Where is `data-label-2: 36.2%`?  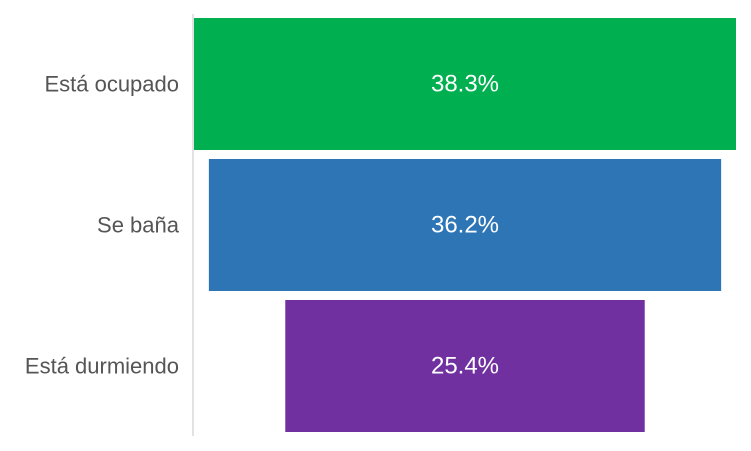
data-label-2: 36.2% is located at coordinates (465, 225).